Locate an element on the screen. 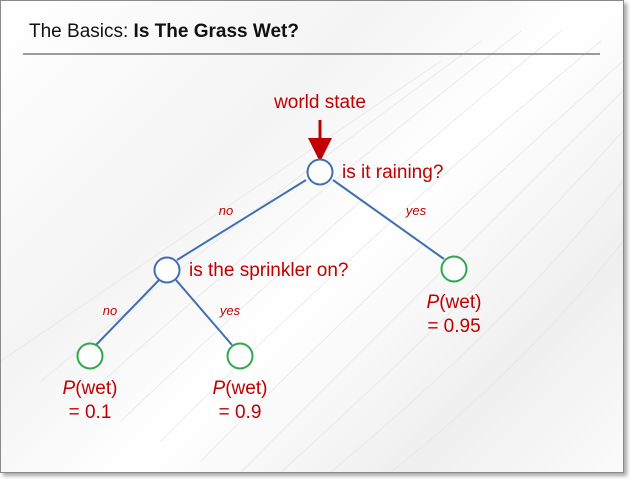  edge-root-no is located at coordinates (241, 220).